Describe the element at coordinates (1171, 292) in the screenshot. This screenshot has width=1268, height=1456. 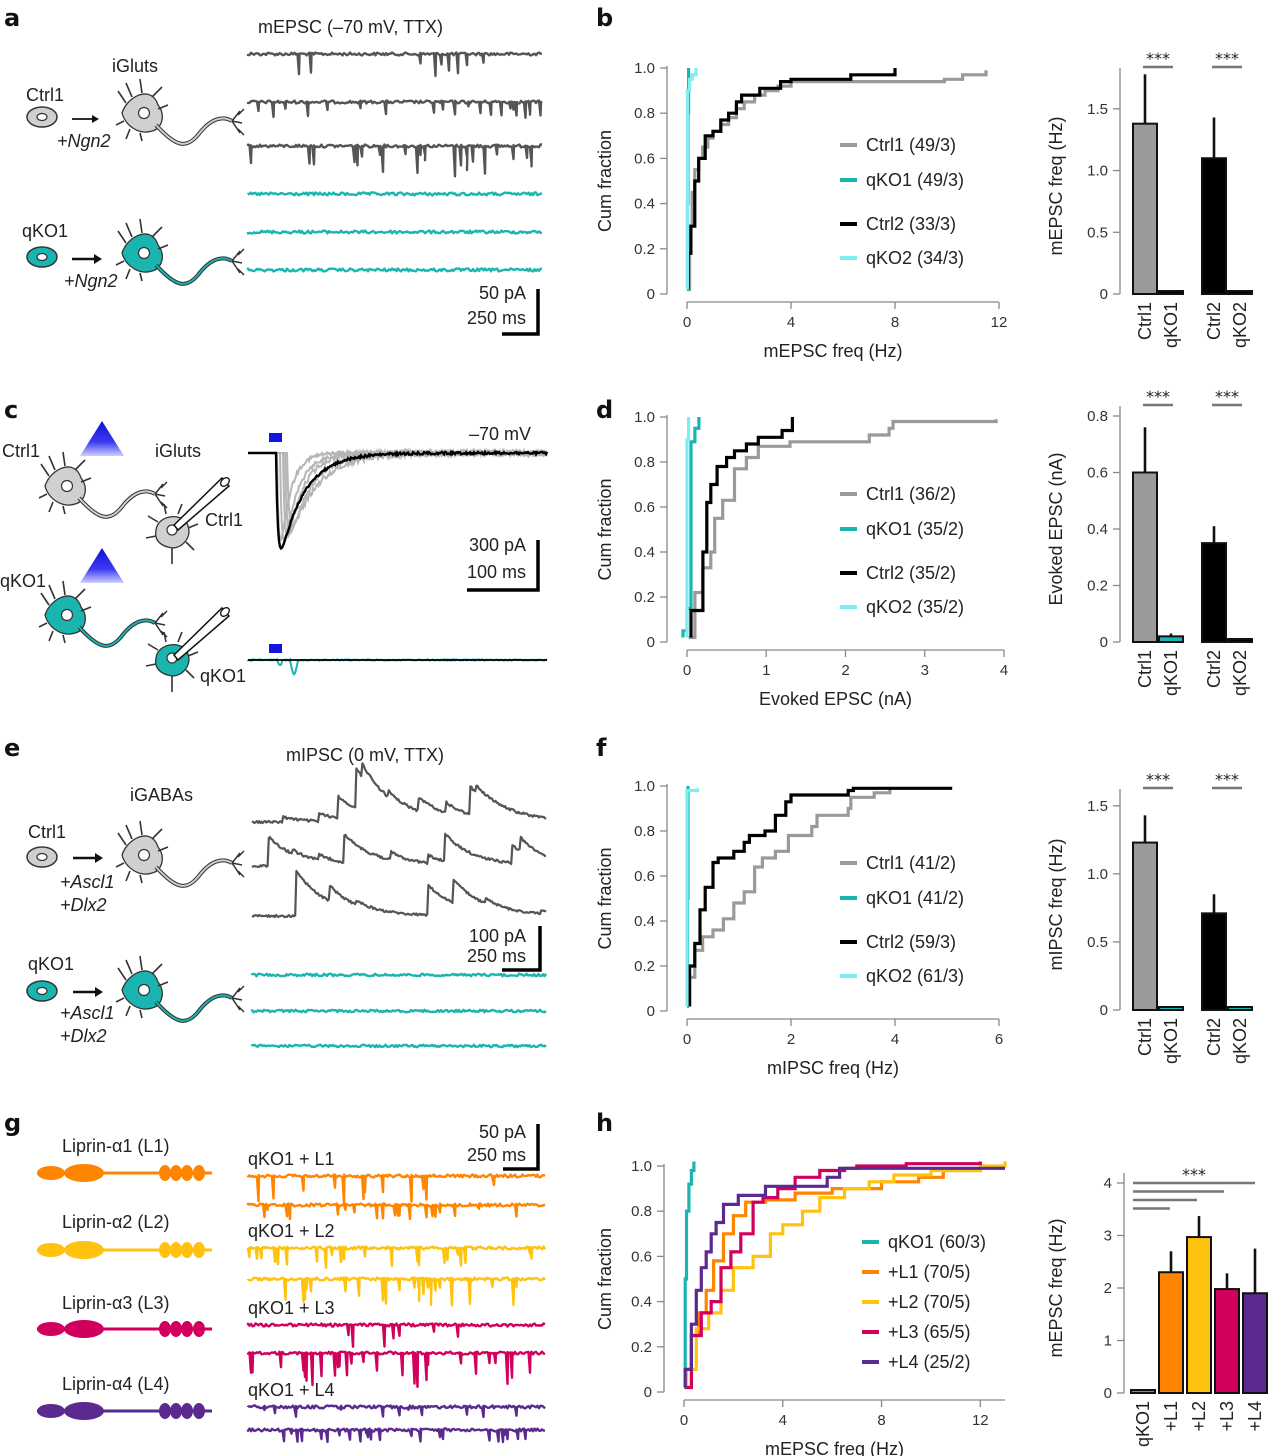
I see `bar-qKO1` at that location.